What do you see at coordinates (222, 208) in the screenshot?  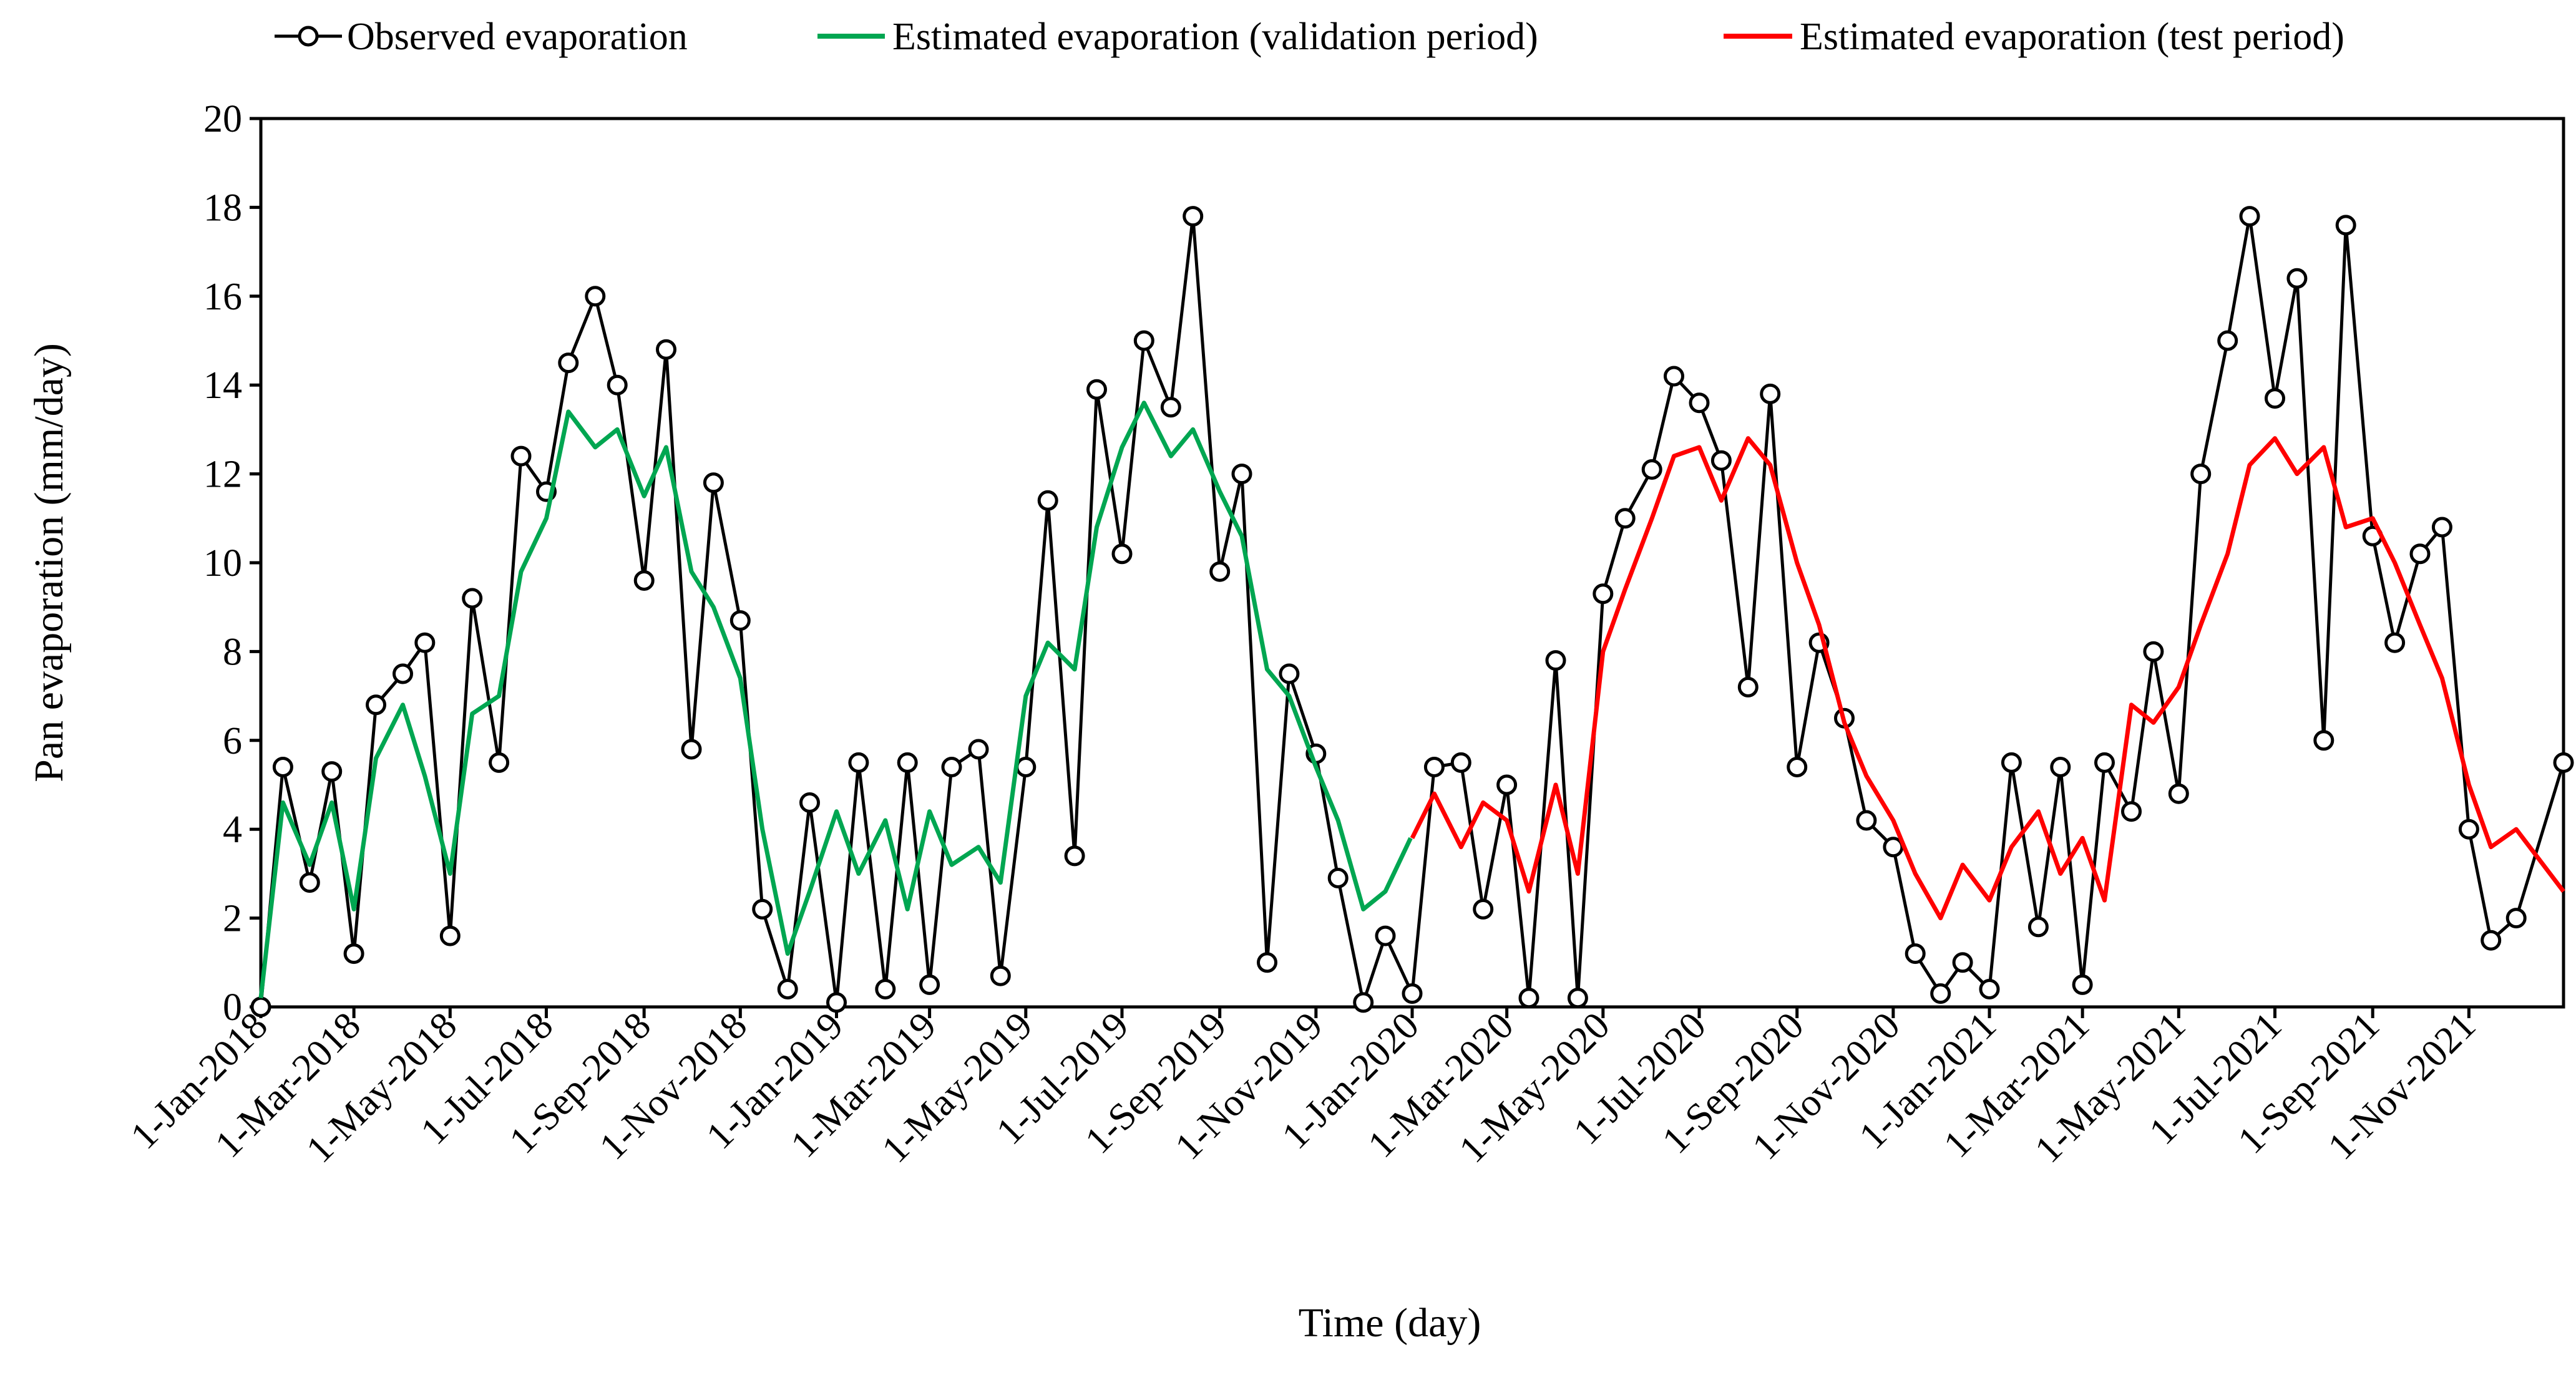 I see `y-tick-label: 18` at bounding box center [222, 208].